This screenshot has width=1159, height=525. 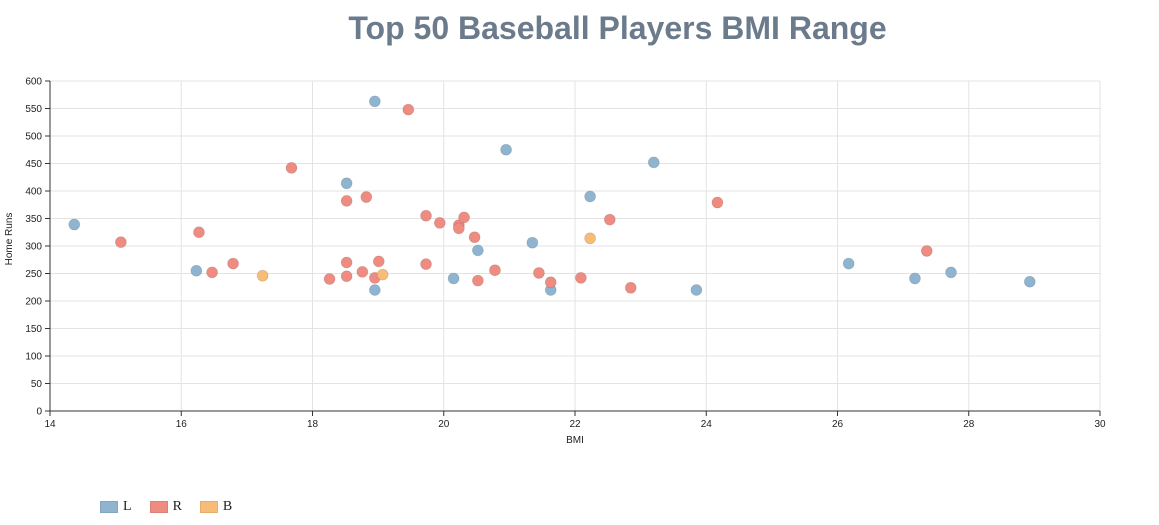 What do you see at coordinates (33, 164) in the screenshot?
I see `y-tick-label: 450` at bounding box center [33, 164].